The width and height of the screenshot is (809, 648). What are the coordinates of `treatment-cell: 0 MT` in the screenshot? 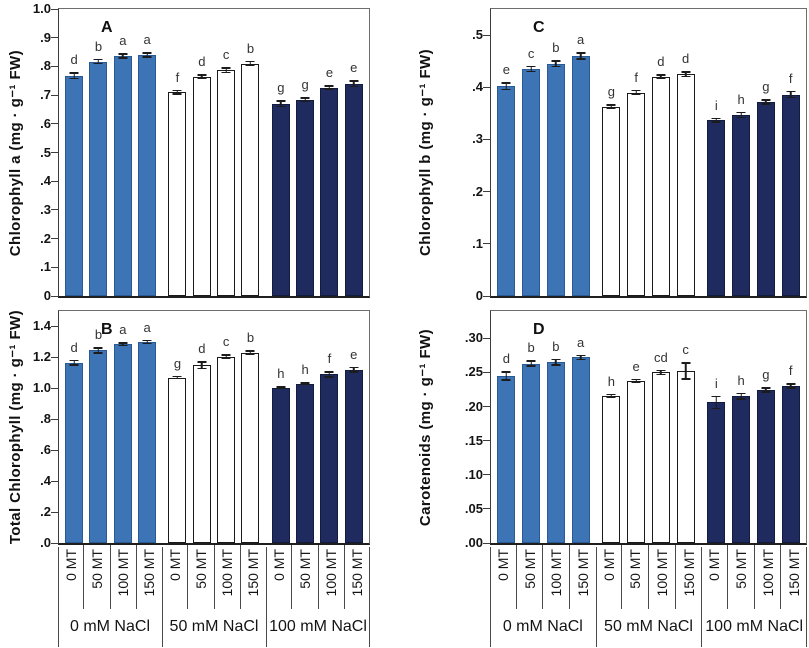 It's located at (609, 577).